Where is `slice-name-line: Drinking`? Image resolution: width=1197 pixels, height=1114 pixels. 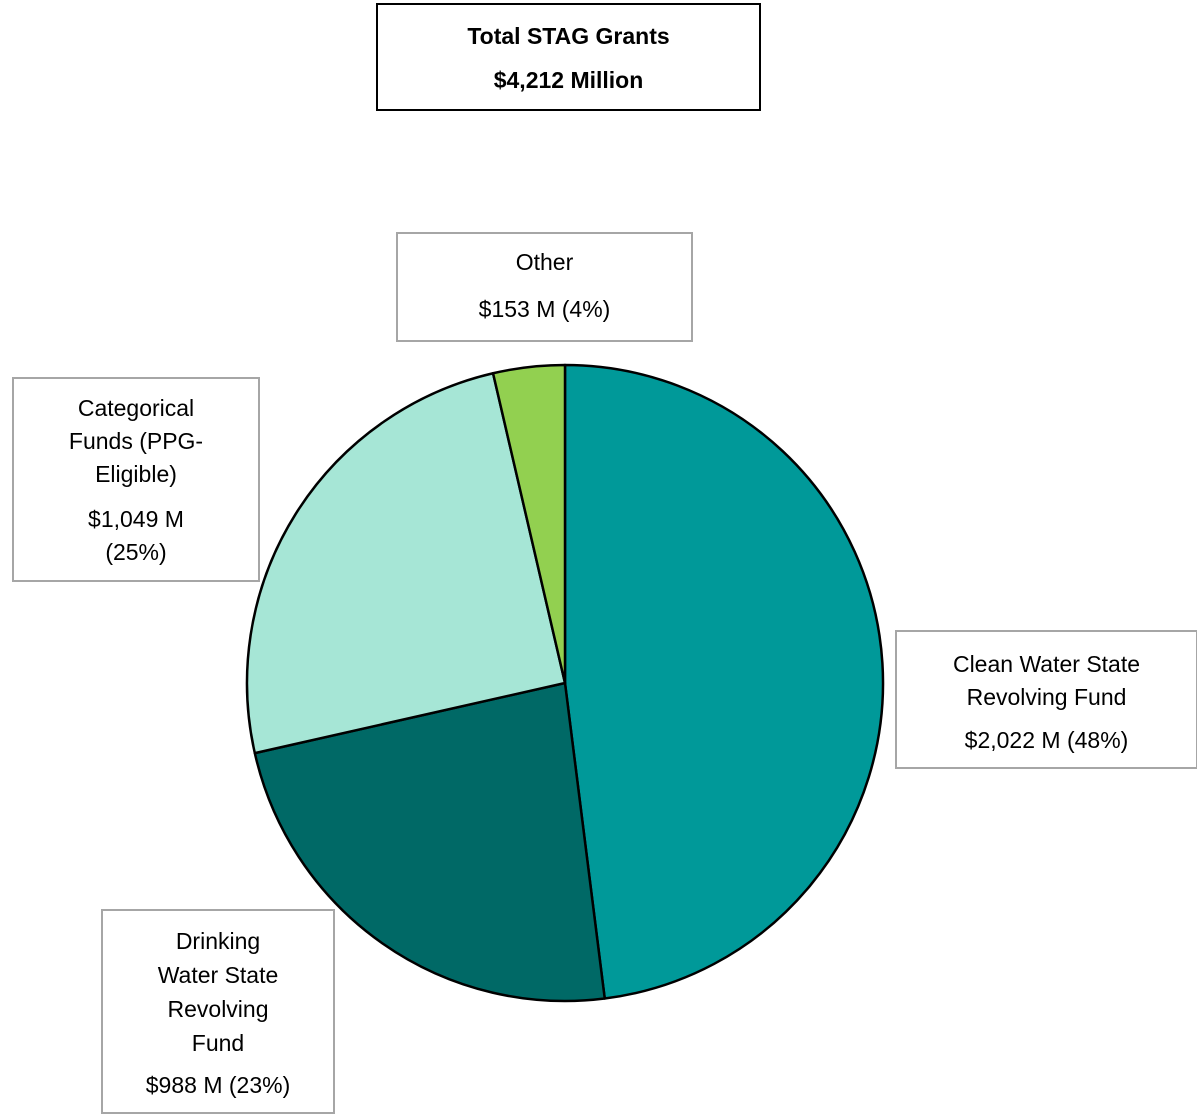
slice-name-line: Drinking is located at coordinates (218, 941).